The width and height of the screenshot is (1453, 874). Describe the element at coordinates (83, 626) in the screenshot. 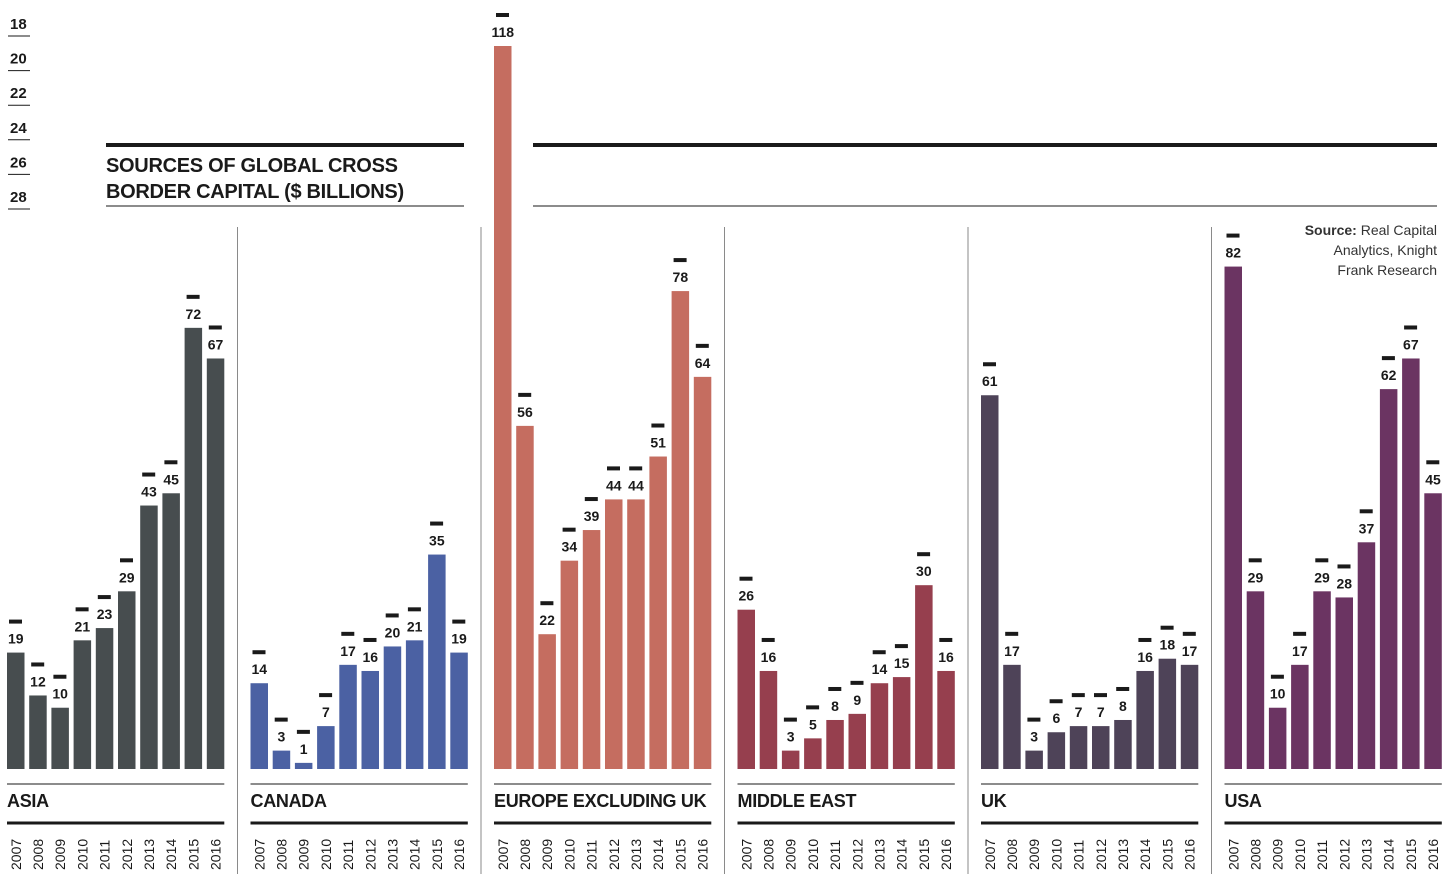

I see `value-label: 21` at that location.